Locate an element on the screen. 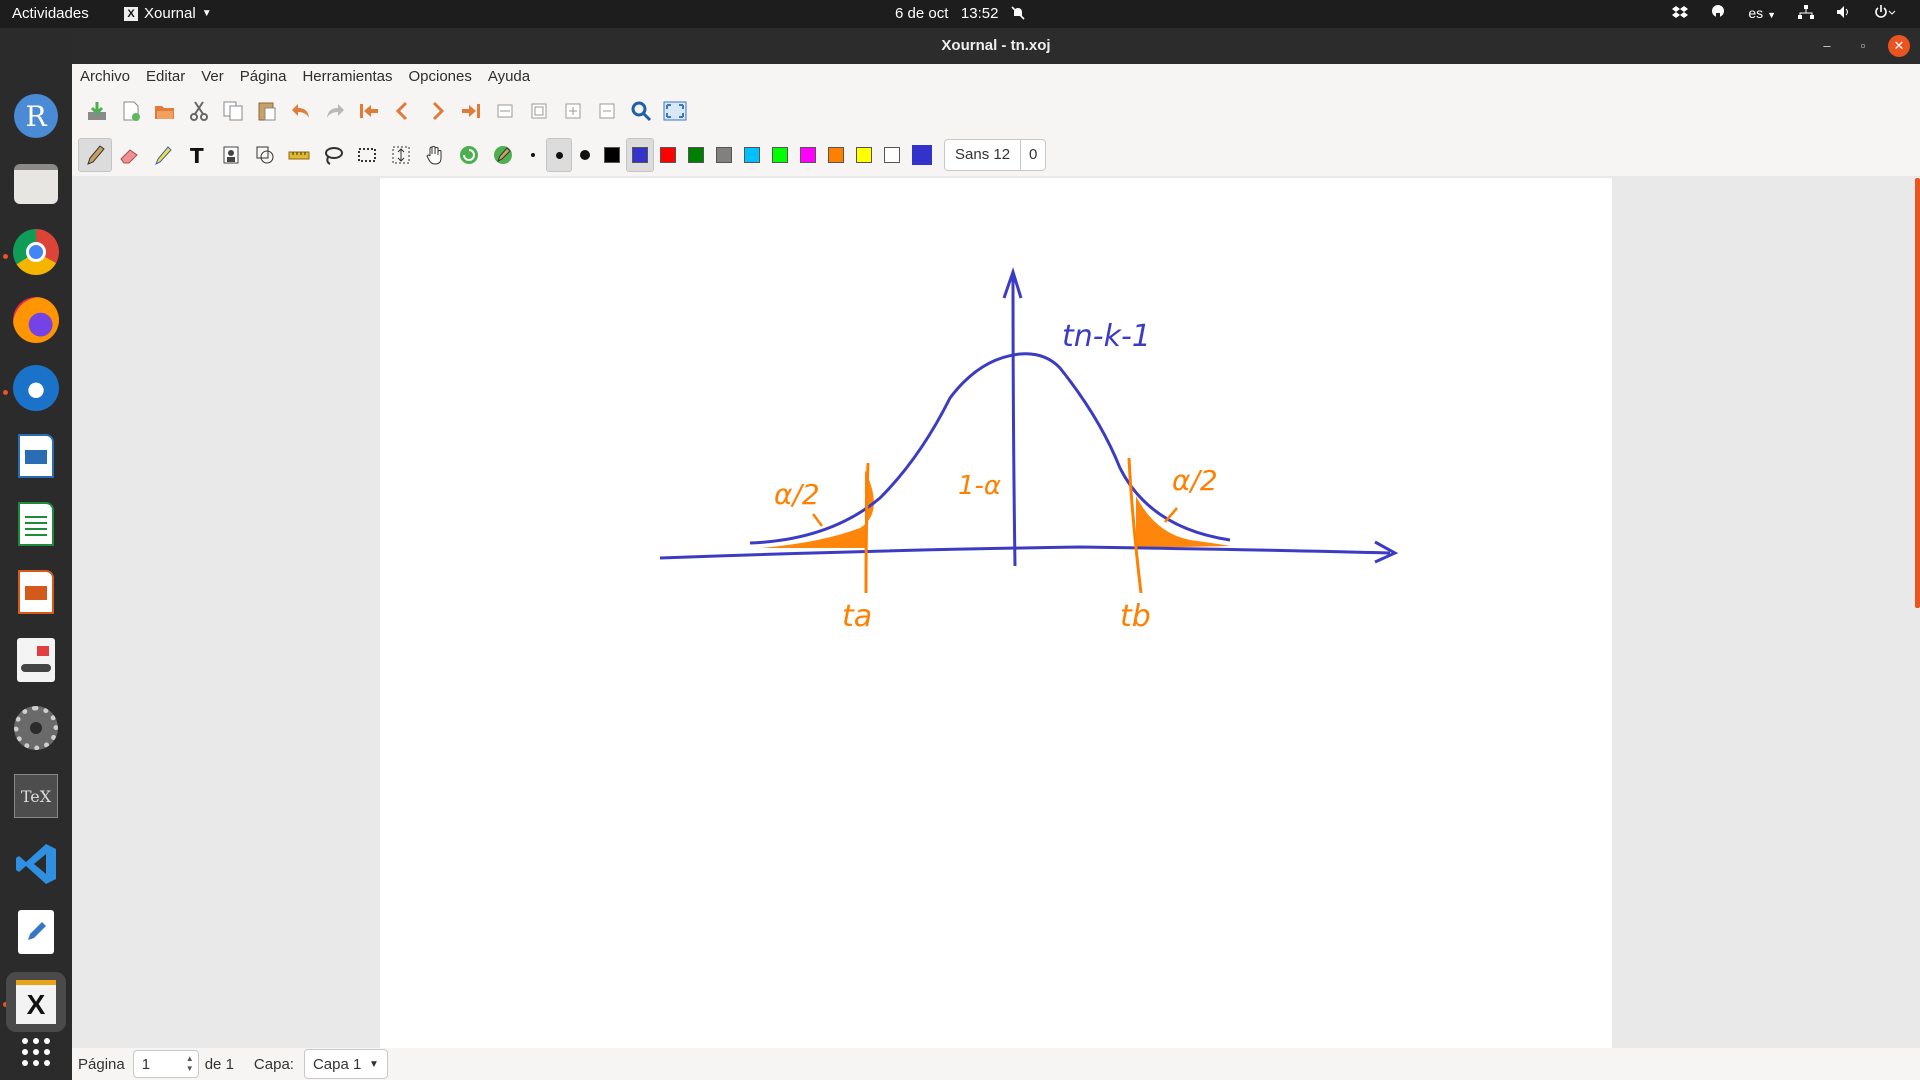  activities-button: Actividades is located at coordinates (50, 13).